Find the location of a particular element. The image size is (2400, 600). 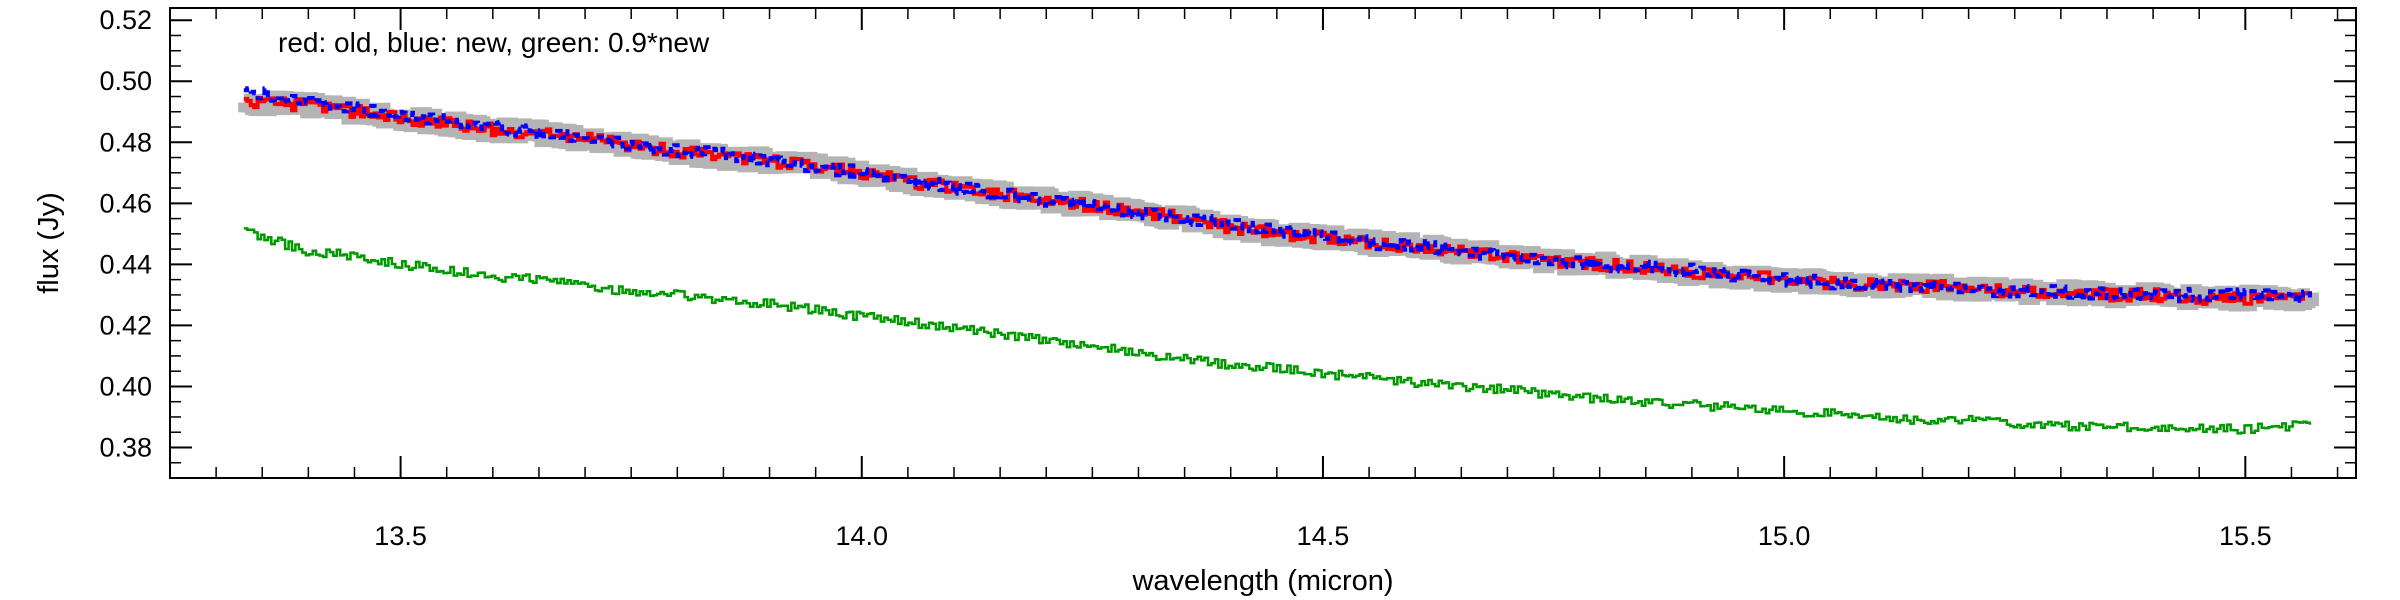

x-tick-label: 13.5 is located at coordinates (400, 536).